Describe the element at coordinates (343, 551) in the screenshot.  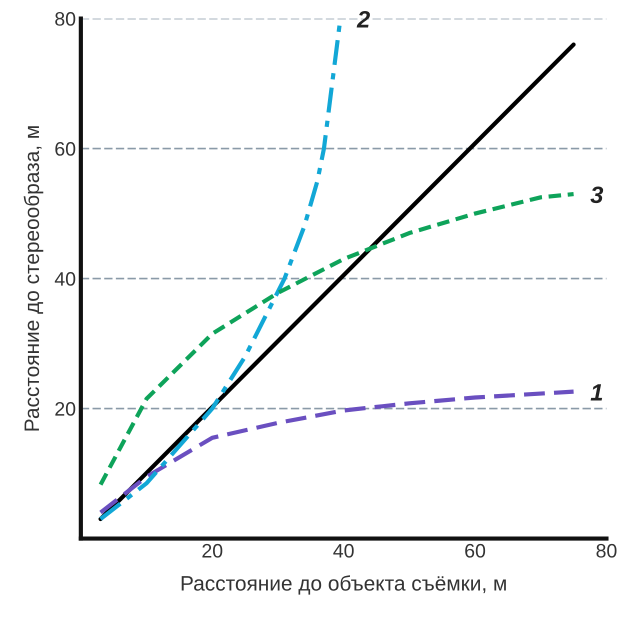
I see `x-tick-label: 40` at that location.